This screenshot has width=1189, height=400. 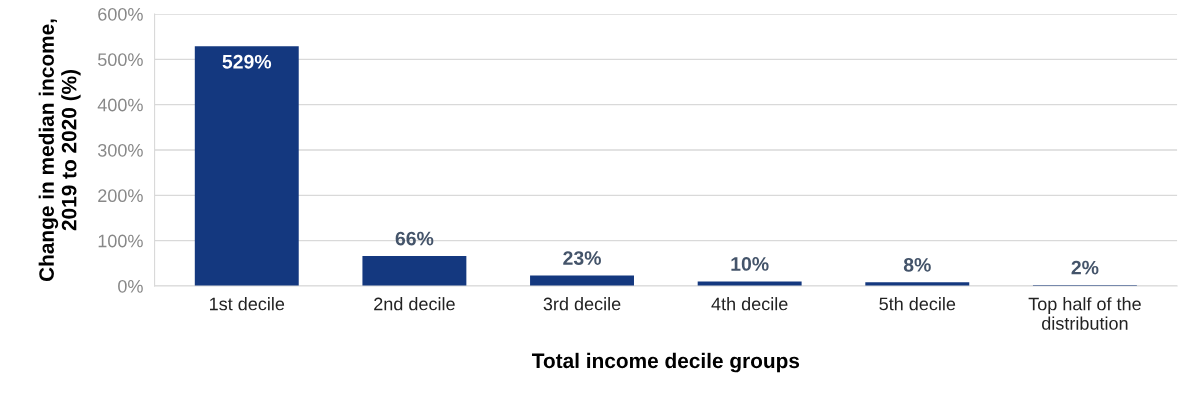 What do you see at coordinates (120, 150) in the screenshot?
I see `y-tick-label: 300%` at bounding box center [120, 150].